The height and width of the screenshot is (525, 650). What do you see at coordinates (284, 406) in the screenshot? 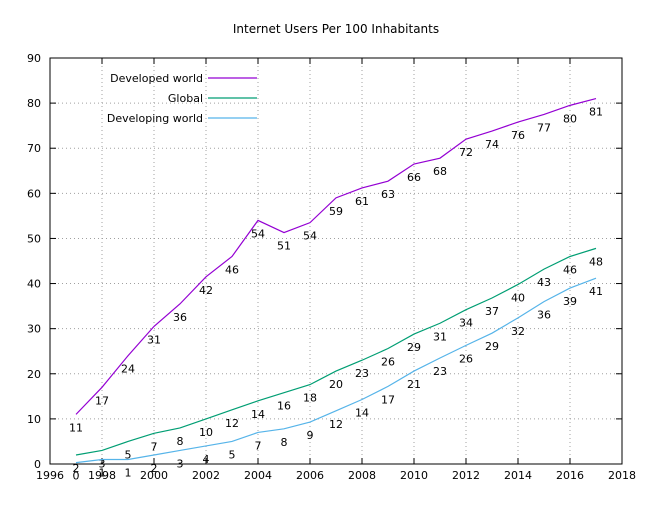
I see `data-label: 16` at bounding box center [284, 406].